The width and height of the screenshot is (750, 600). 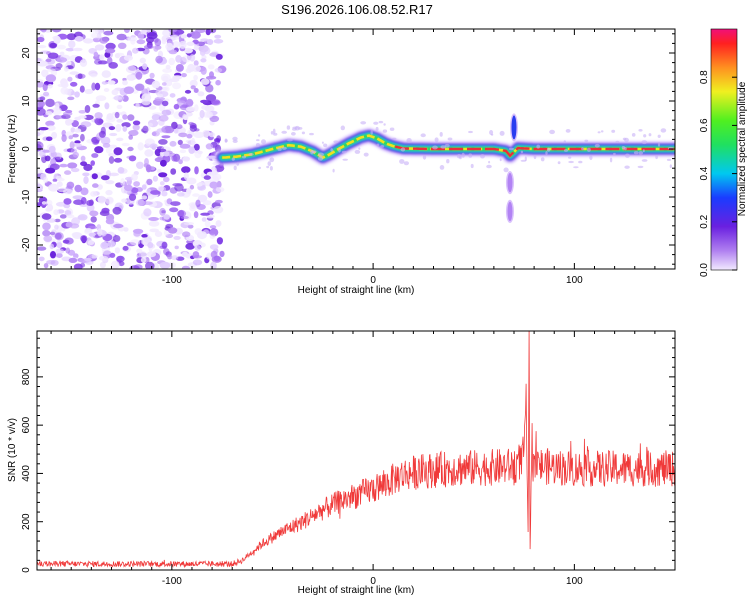 What do you see at coordinates (132, 149) in the screenshot?
I see `spectrogram-noise` at bounding box center [132, 149].